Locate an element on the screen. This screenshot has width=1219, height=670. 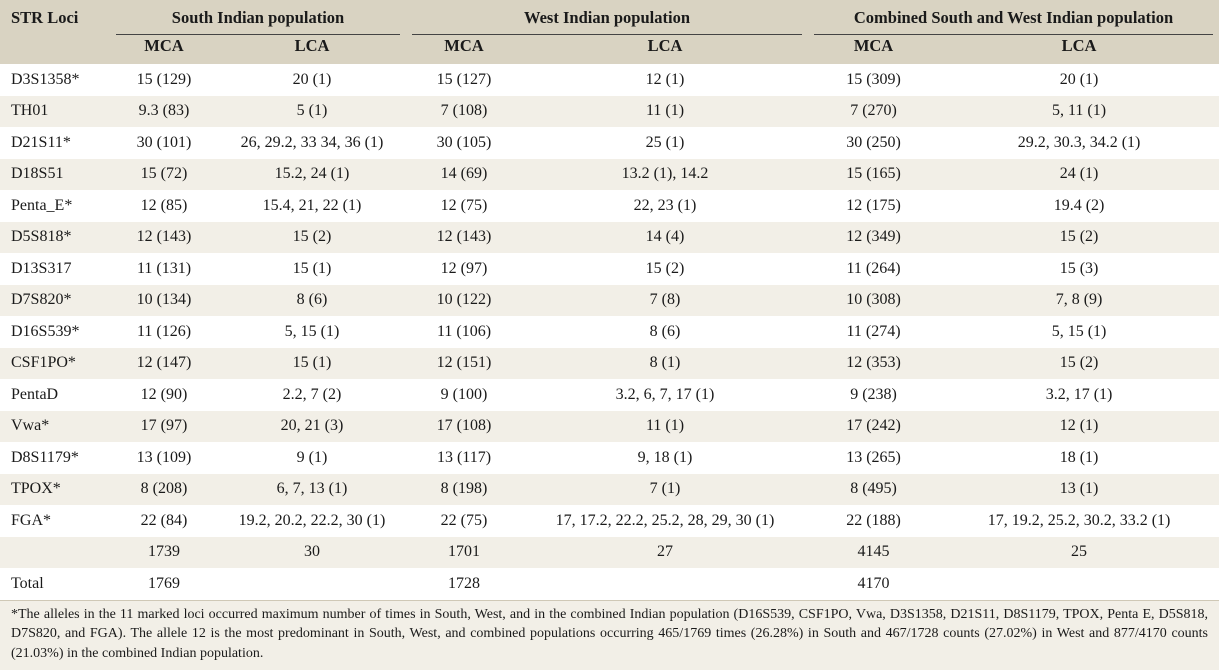
cell-south-mca: 22 (84) is located at coordinates (164, 520).